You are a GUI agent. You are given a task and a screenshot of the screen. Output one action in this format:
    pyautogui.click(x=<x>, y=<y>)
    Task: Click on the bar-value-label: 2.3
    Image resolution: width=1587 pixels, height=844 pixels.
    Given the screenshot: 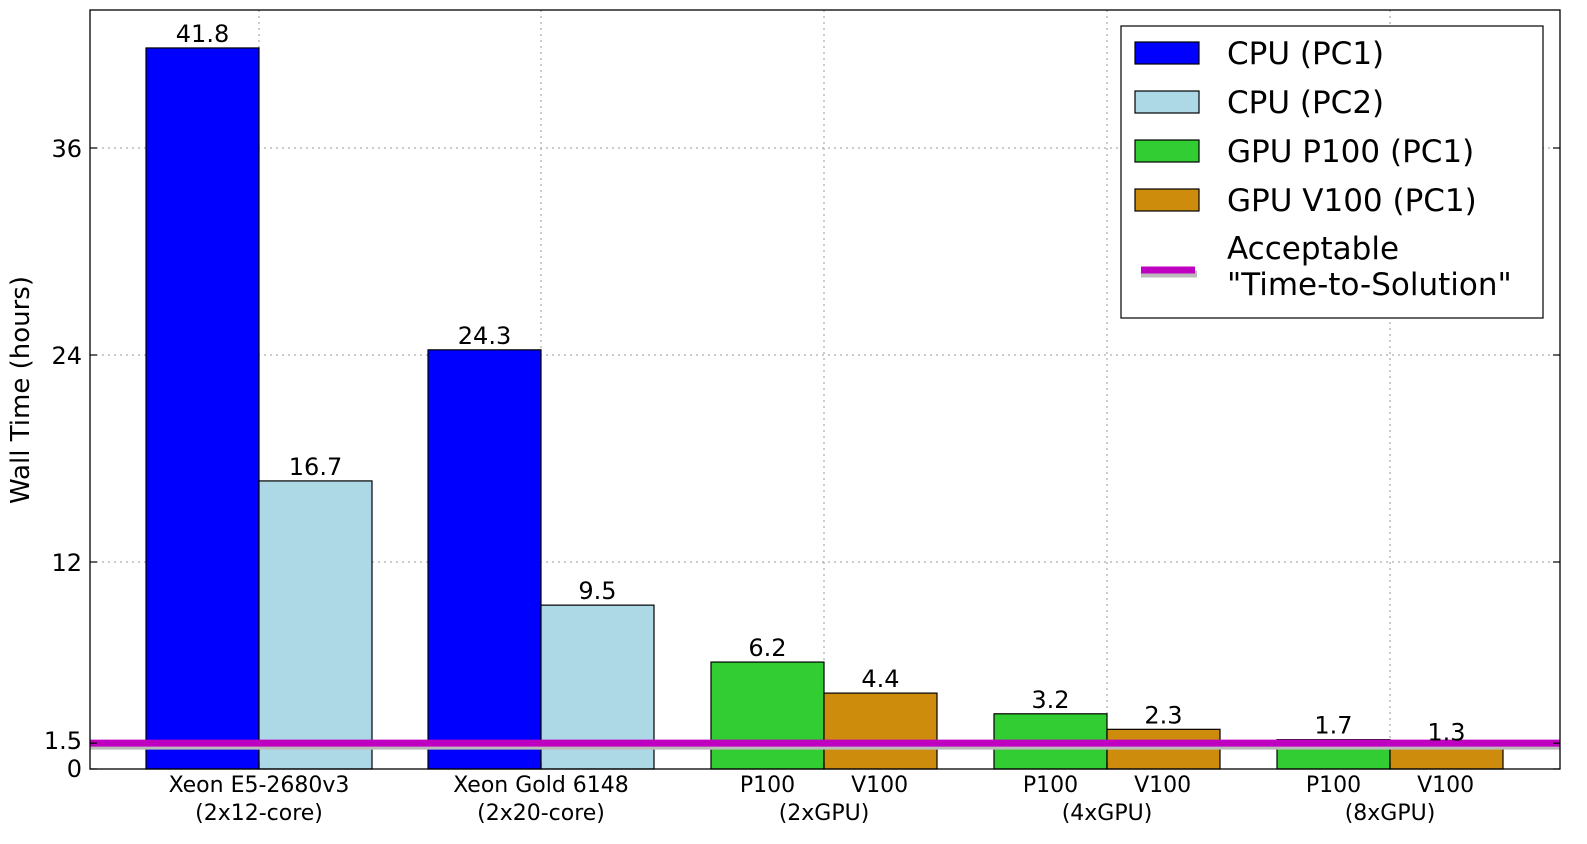 What is the action you would take?
    pyautogui.click(x=1163, y=715)
    